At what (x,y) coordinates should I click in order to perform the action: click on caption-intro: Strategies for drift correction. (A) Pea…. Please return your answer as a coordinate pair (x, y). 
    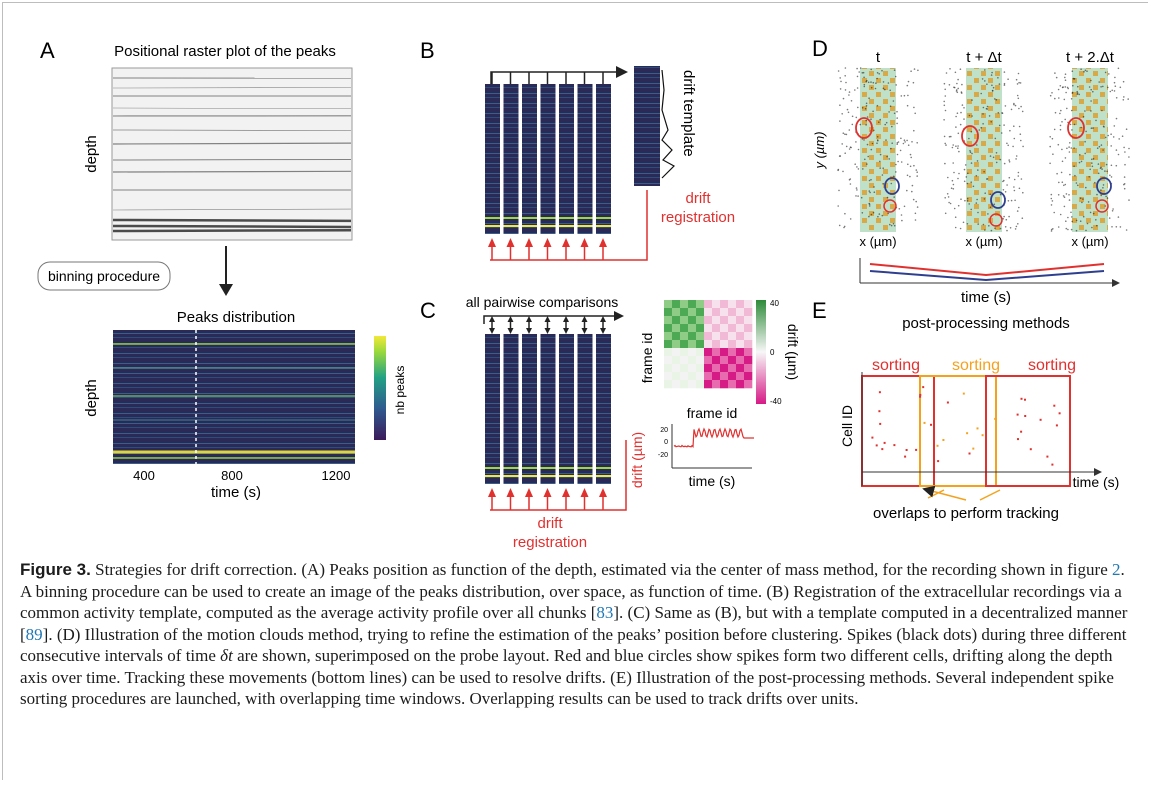
    Looking at the image, I should click on (601, 569).